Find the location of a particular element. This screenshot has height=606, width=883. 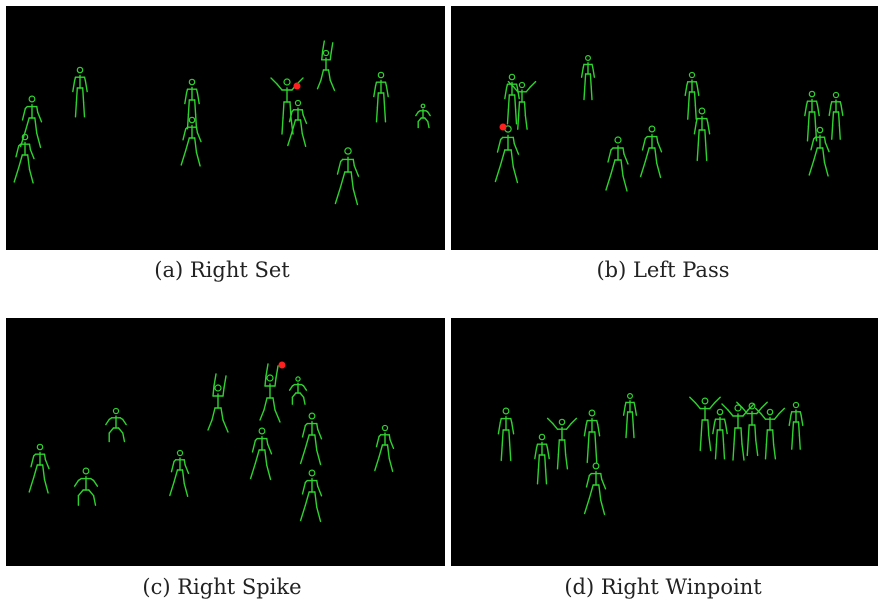

caption-left-pass: (b) Left Pass is located at coordinates (663, 270).